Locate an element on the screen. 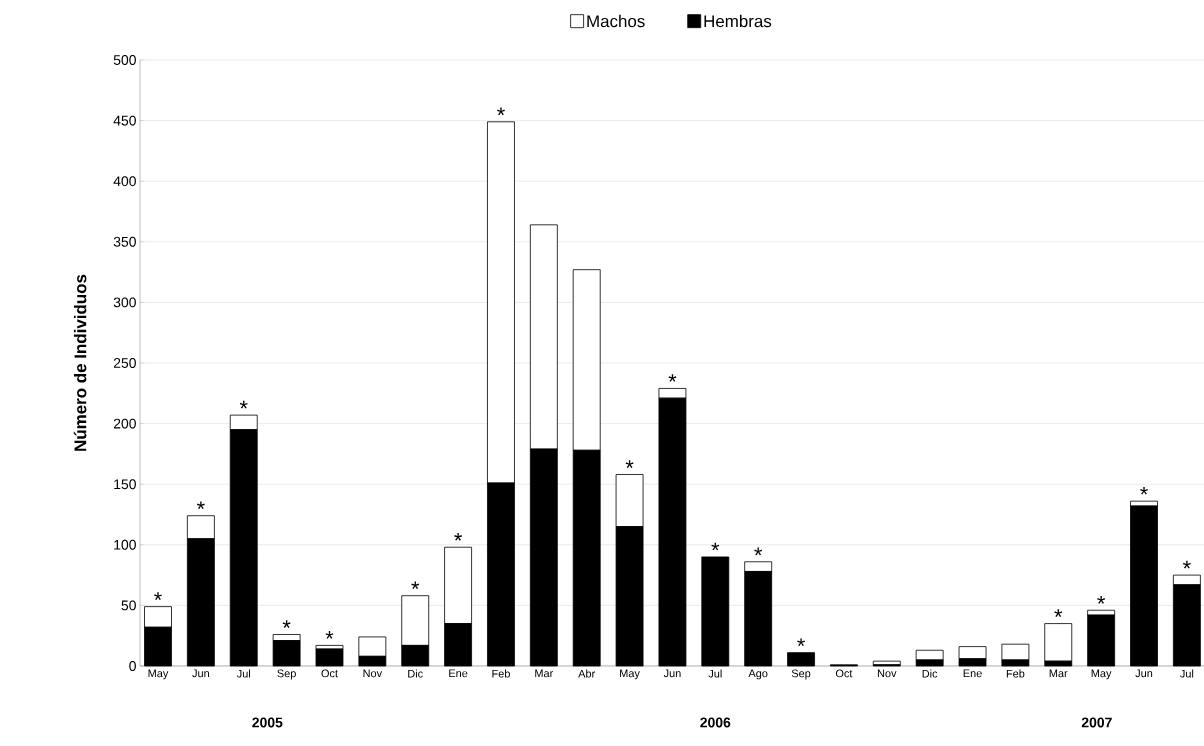 Image resolution: width=1204 pixels, height=746 pixels. y-axis-title: Número de Individuos is located at coordinates (80, 362).